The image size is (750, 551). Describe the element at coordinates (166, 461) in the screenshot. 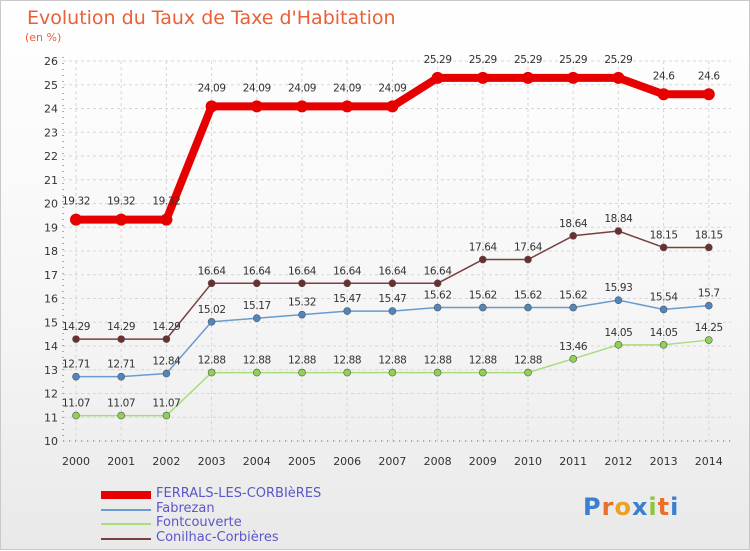

I see `x-tick-label: 2002` at that location.